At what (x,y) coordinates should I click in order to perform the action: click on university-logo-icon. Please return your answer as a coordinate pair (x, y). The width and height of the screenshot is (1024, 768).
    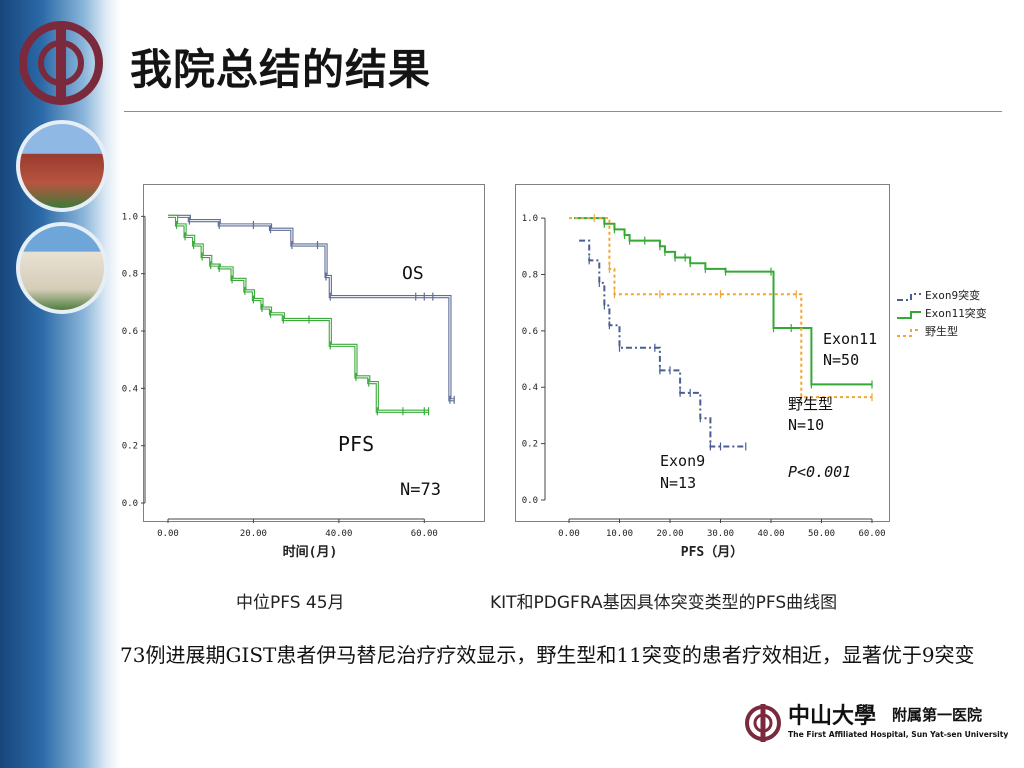
    Looking at the image, I should click on (61, 63).